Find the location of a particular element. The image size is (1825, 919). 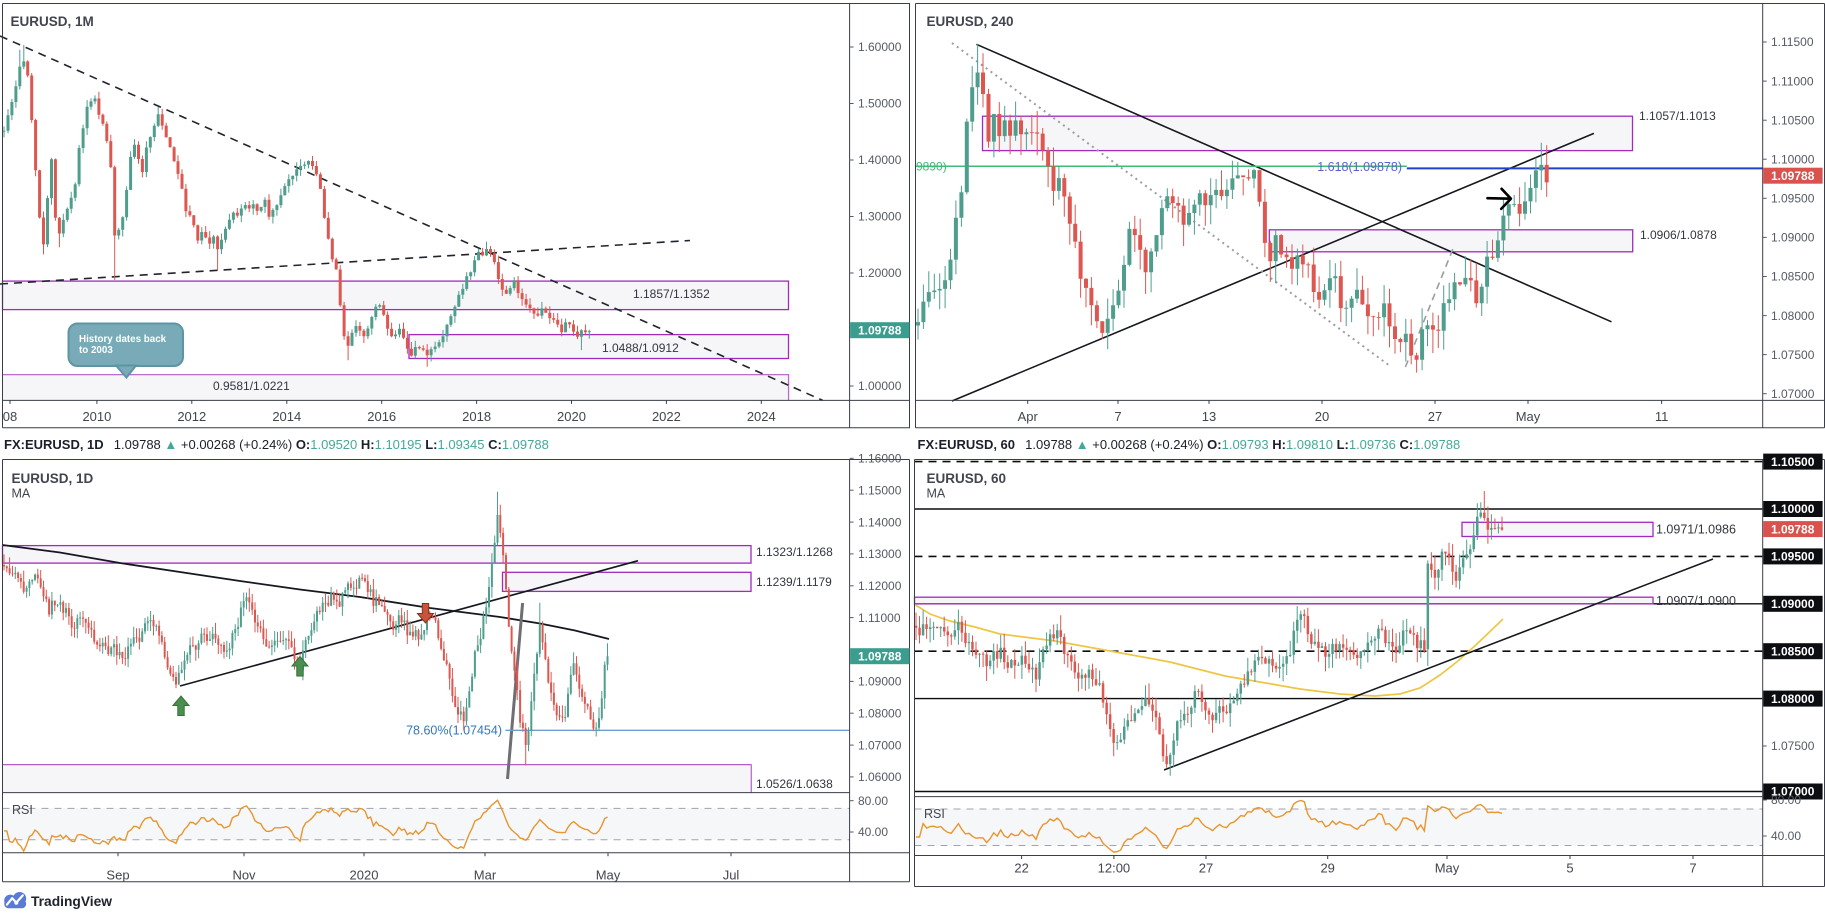

svg-text: 1.16000 is located at coordinates (880, 459).